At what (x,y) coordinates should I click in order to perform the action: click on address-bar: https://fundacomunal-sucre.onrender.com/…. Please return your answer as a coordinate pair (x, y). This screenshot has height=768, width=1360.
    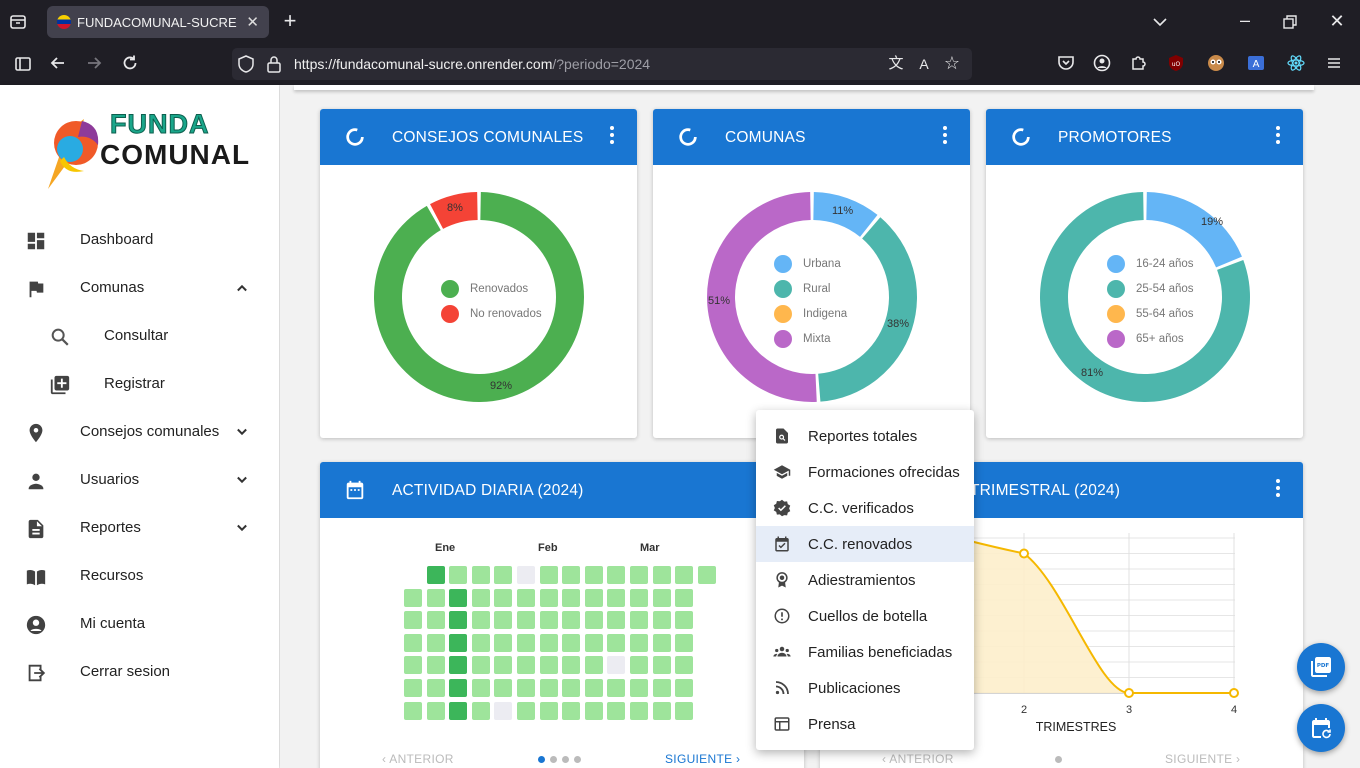
    Looking at the image, I should click on (602, 64).